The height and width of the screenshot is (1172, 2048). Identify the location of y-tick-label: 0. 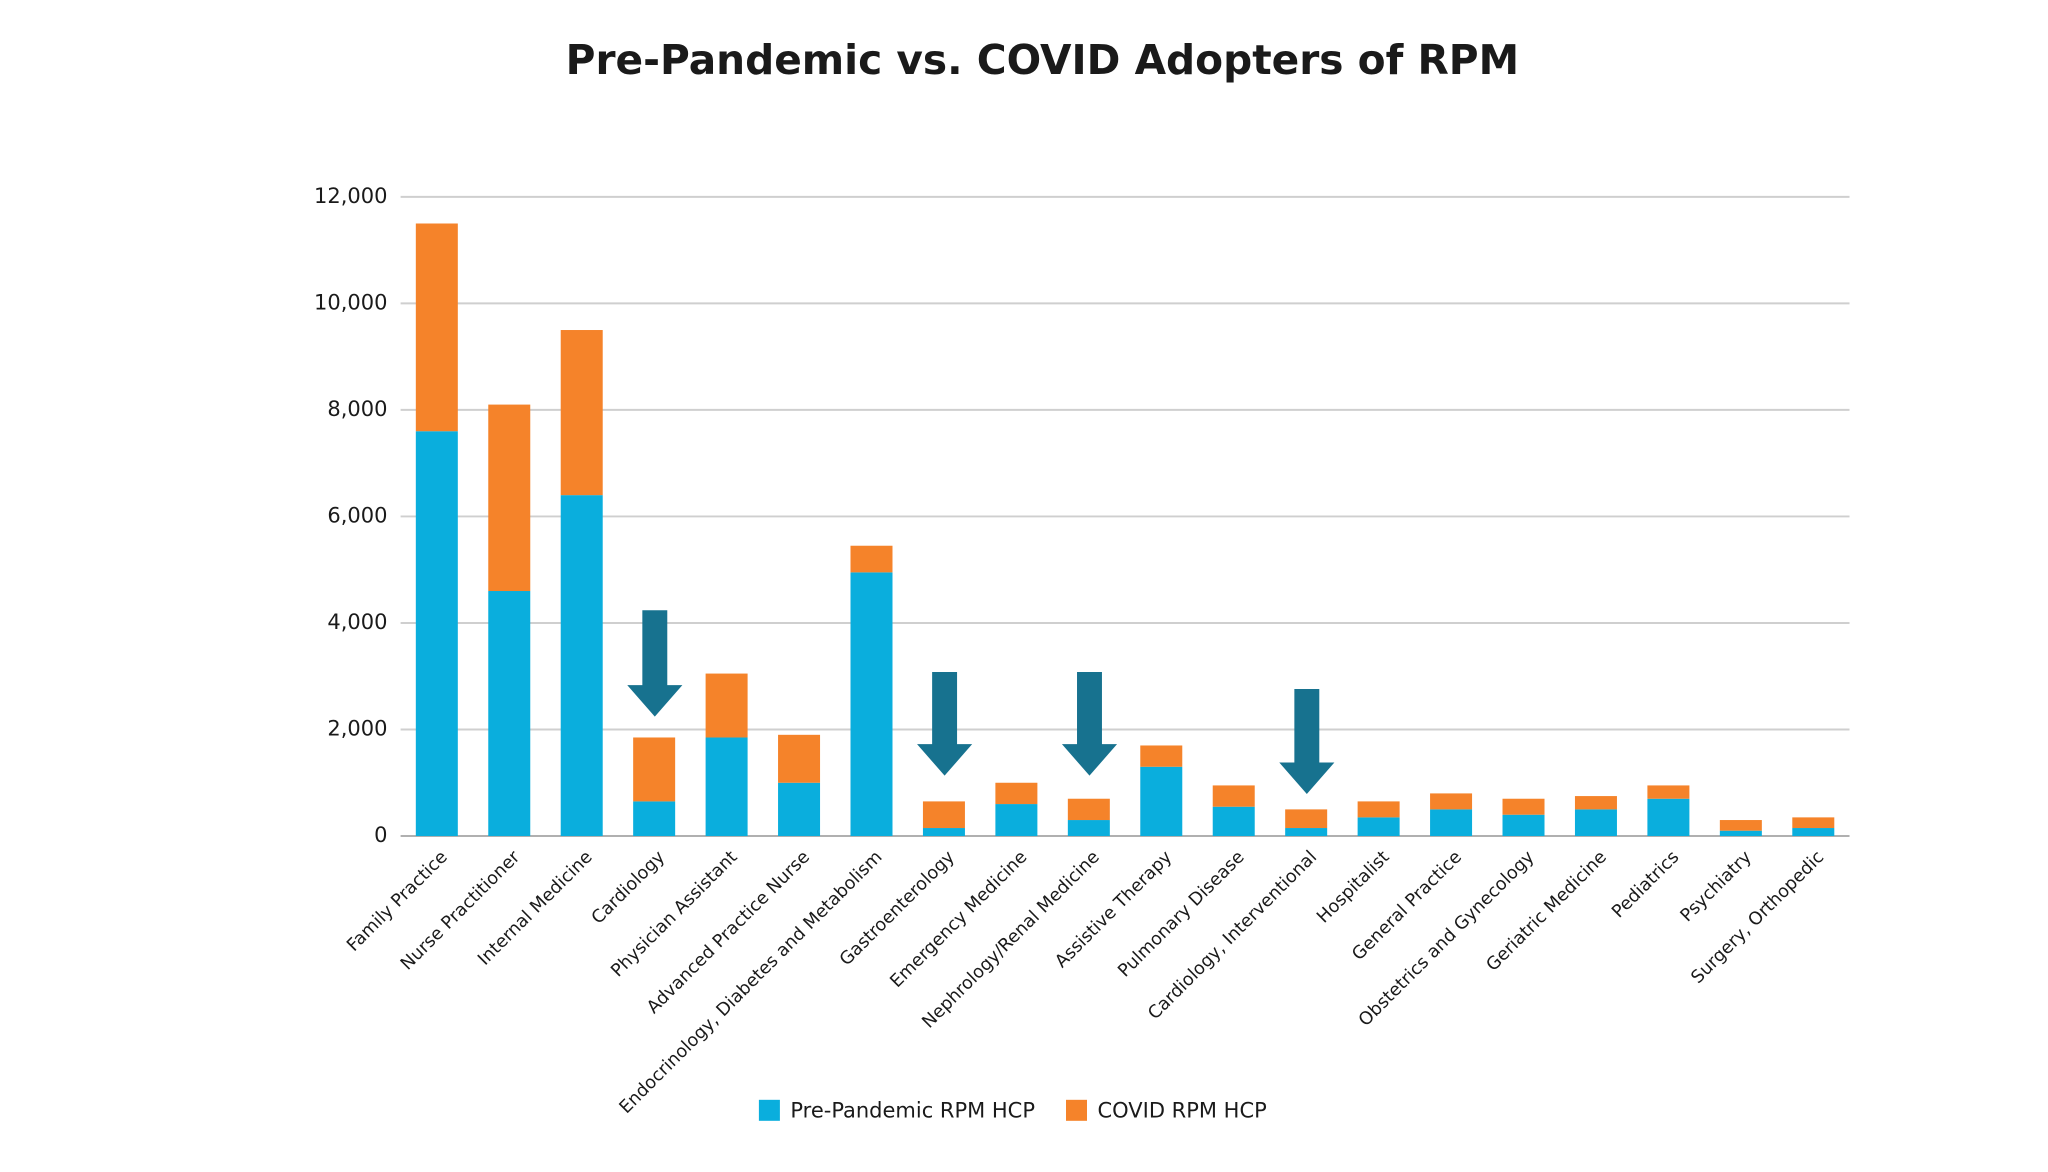
(380, 835).